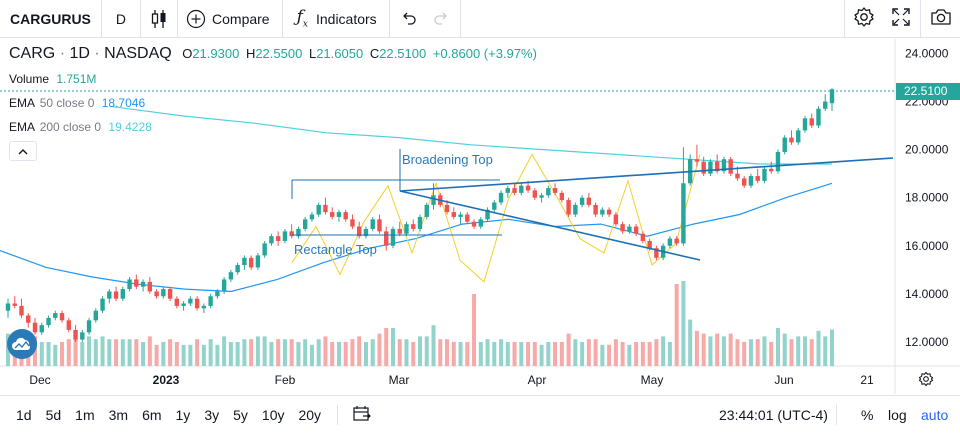 This screenshot has height=433, width=960. I want to click on legend-collapse-button, so click(23, 151).